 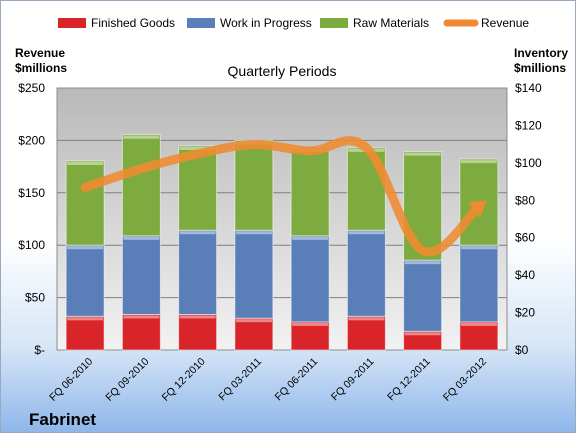 I want to click on right-tick-label: $60, so click(x=525, y=238).